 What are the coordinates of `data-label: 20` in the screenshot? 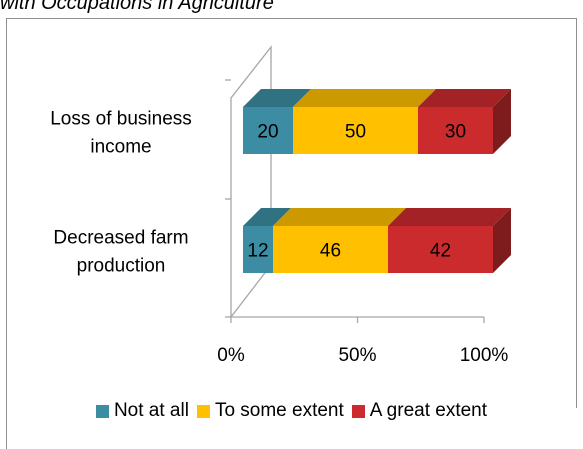 It's located at (267, 132).